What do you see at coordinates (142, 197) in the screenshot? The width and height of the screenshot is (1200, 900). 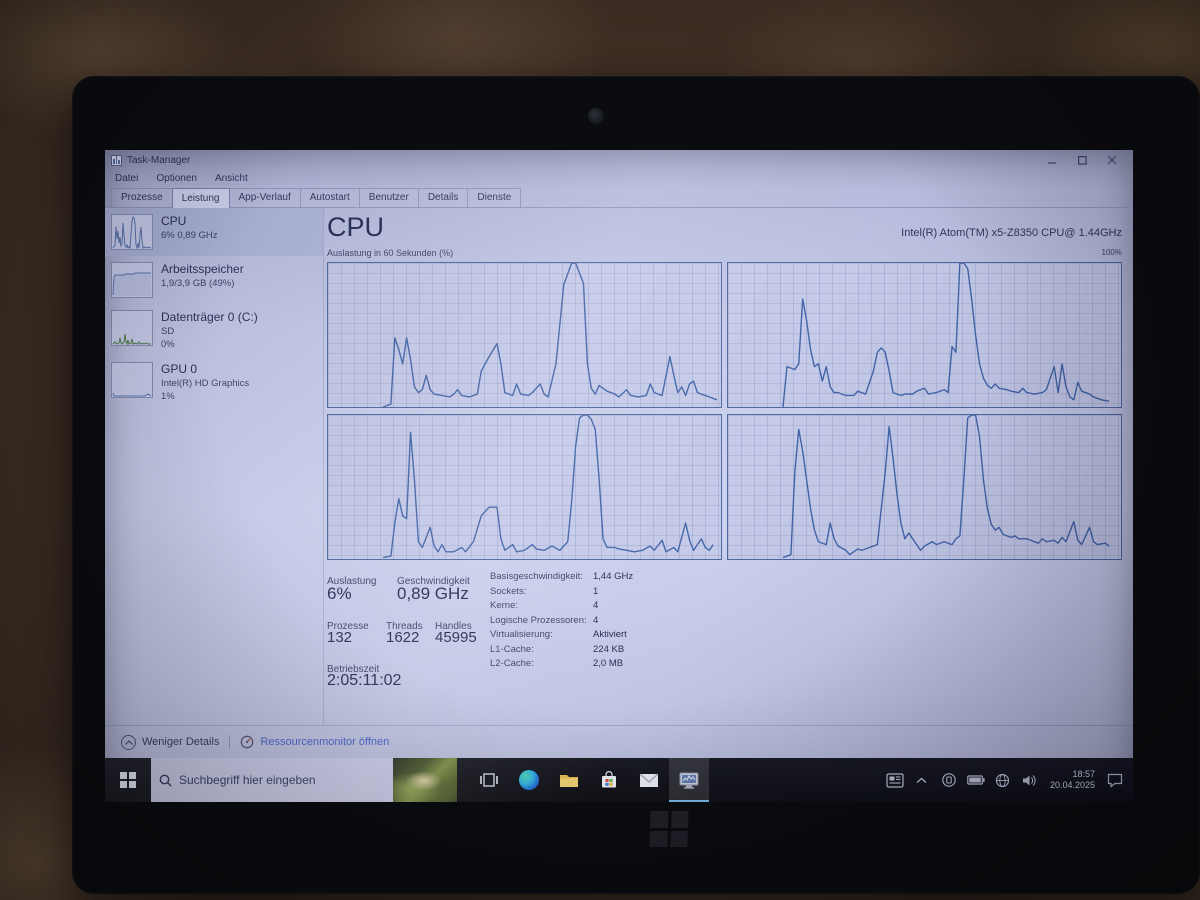 I see `tab-prozesse: Prozesse` at bounding box center [142, 197].